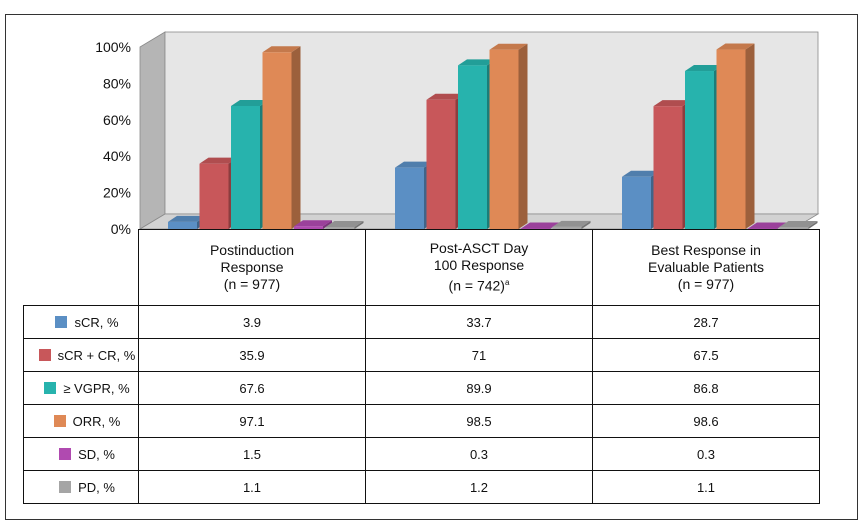 The image size is (864, 525). Describe the element at coordinates (706, 421) in the screenshot. I see `data-label: 98.6` at that location.